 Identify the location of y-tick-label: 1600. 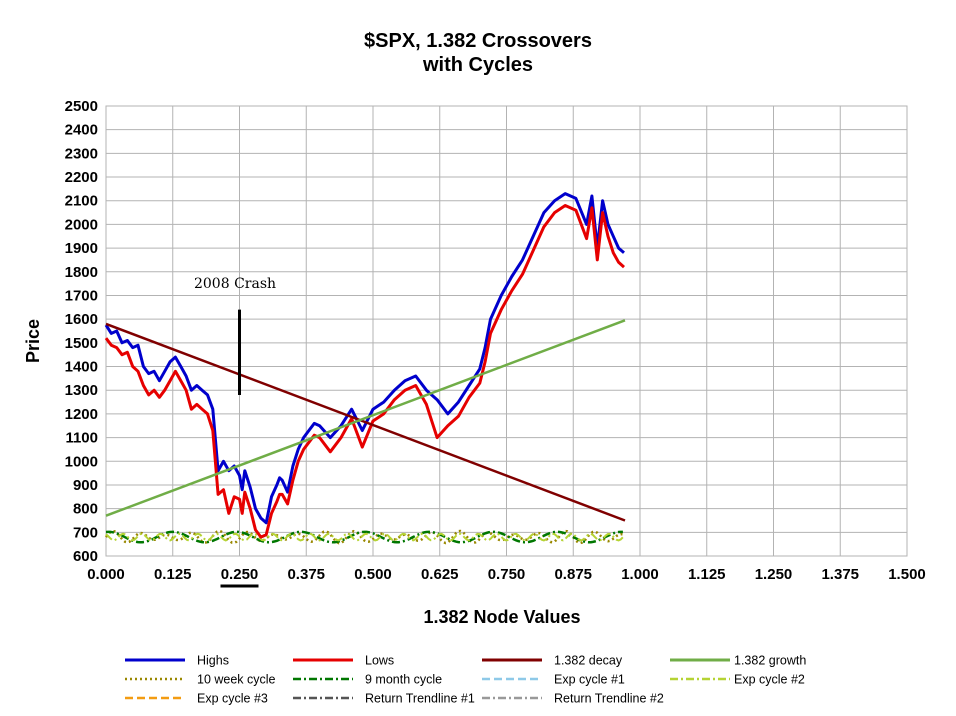
(81, 319).